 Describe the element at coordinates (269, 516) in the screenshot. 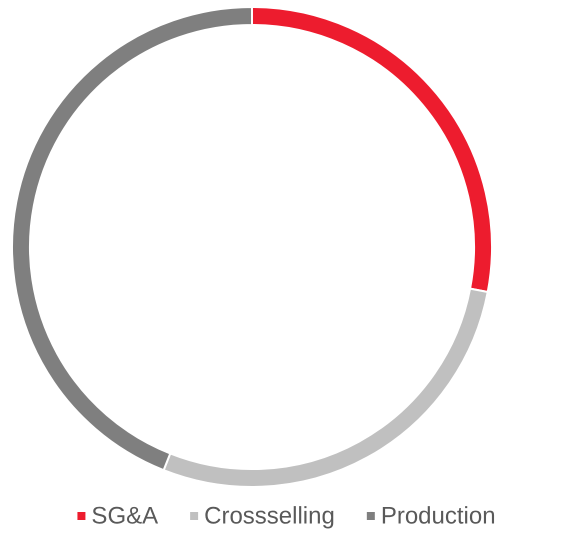

I see `legend-label: Crossselling` at that location.